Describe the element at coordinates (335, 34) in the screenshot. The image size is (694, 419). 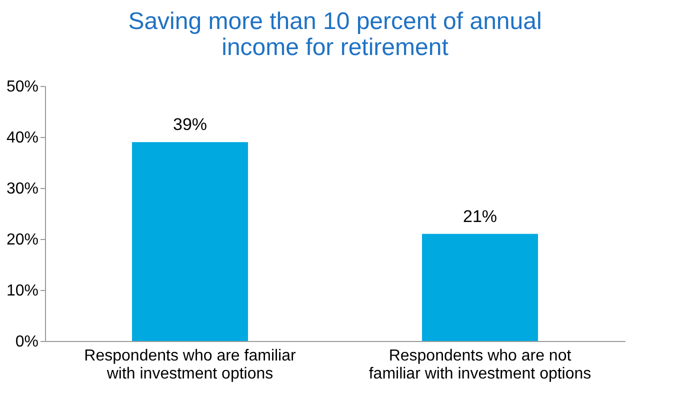
I see `chart-title: Saving more than 10 percent of annual income for retirement` at that location.